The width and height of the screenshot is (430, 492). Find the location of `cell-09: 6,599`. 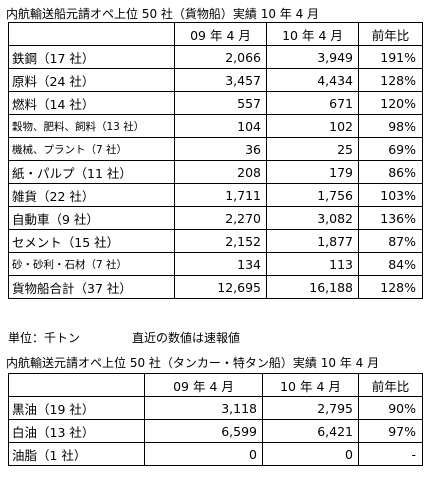

cell-09: 6,599 is located at coordinates (203, 431).